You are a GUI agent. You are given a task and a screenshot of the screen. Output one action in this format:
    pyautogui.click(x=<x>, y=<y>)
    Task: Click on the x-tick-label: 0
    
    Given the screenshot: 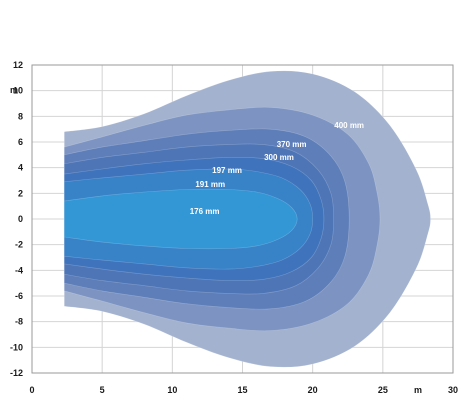 What is the action you would take?
    pyautogui.click(x=31, y=390)
    